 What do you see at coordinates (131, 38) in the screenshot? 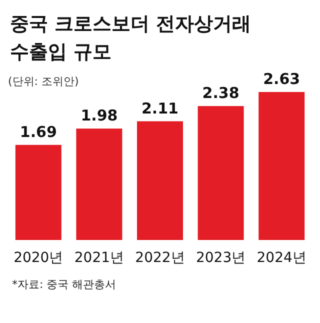
I see `chart-title: 중국 크로스보더 전자상거래 수출입 규모` at bounding box center [131, 38].